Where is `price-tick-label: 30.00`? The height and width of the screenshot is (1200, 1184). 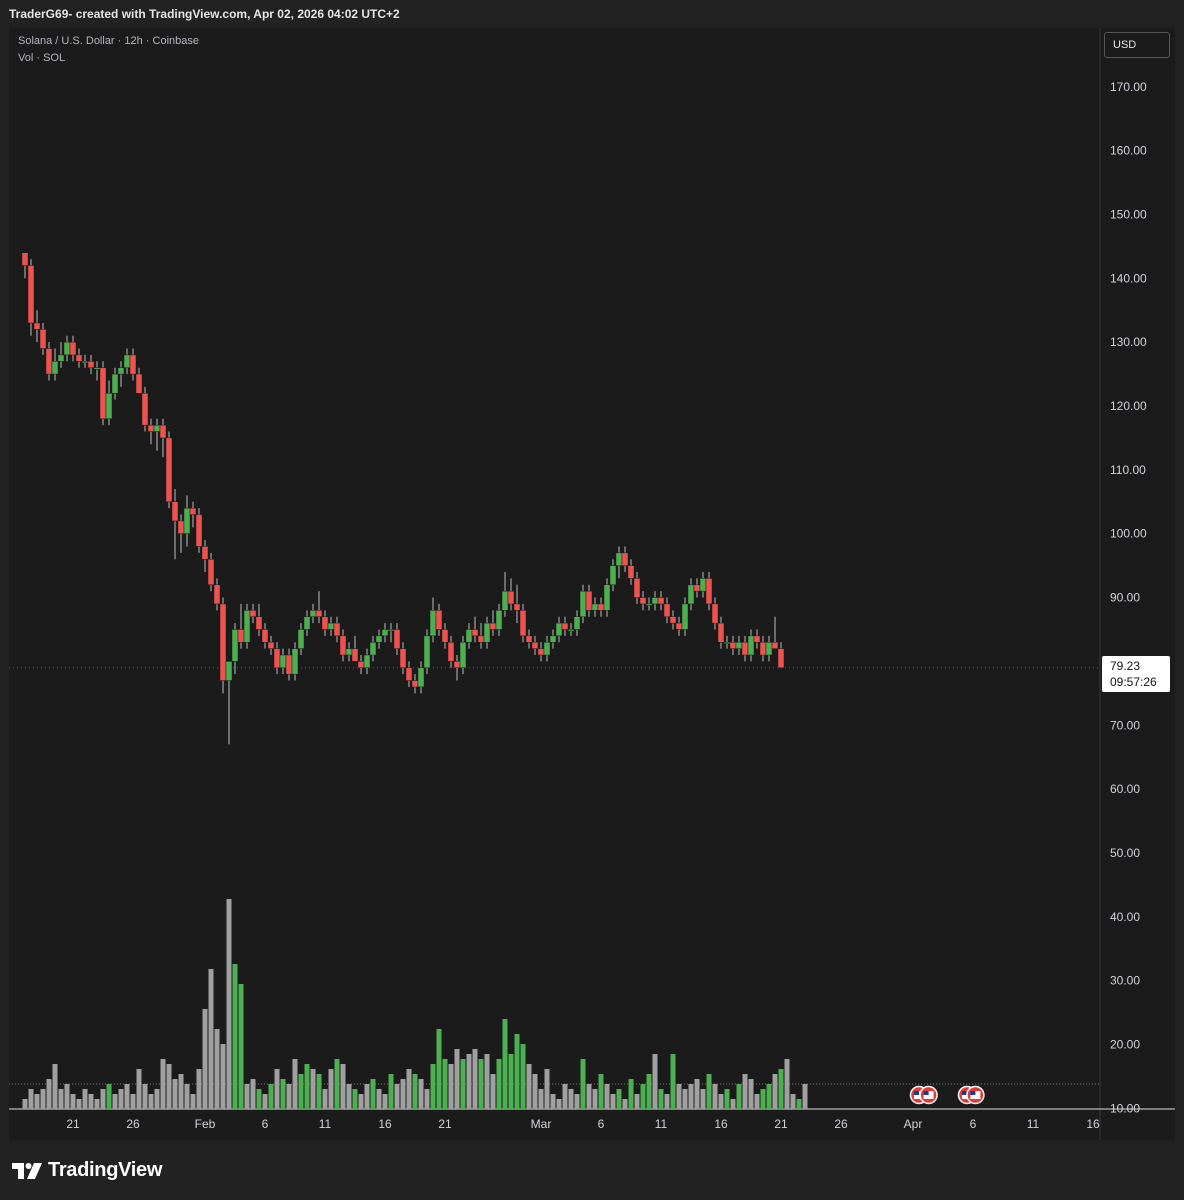
price-tick-label: 30.00 is located at coordinates (1125, 981).